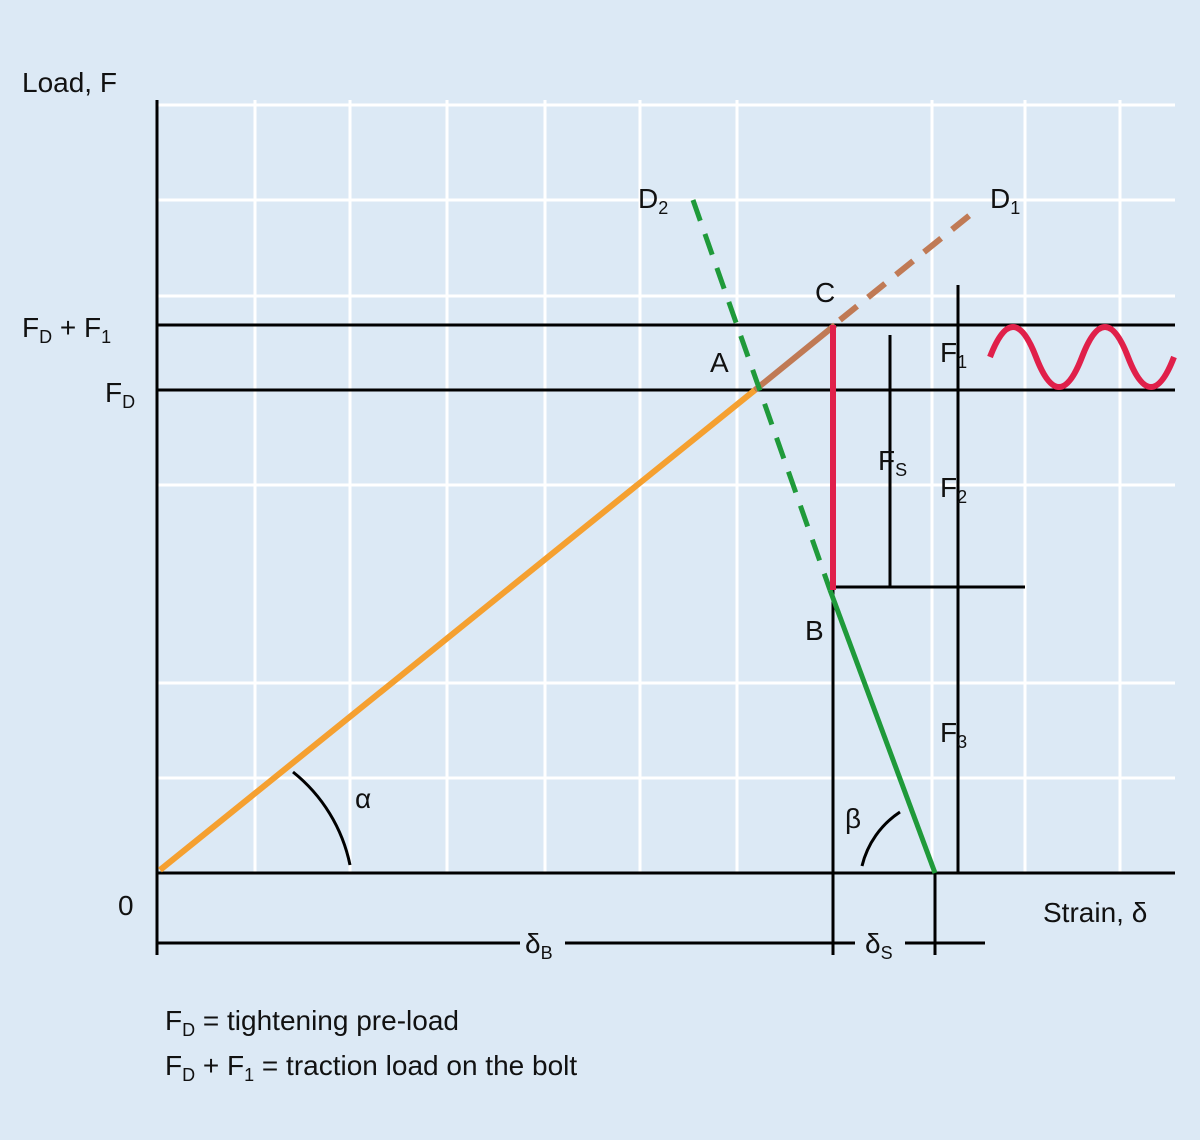 This screenshot has width=1200, height=1140. What do you see at coordinates (795, 357) in the screenshot?
I see `bolt-line-extension` at bounding box center [795, 357].